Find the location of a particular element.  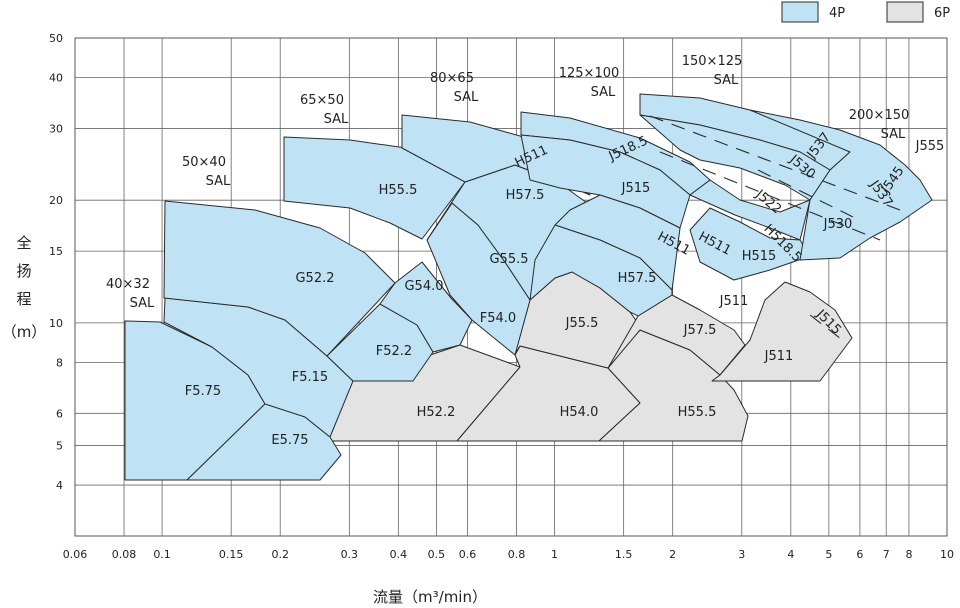

model-label-6p: H54.0 is located at coordinates (579, 412).